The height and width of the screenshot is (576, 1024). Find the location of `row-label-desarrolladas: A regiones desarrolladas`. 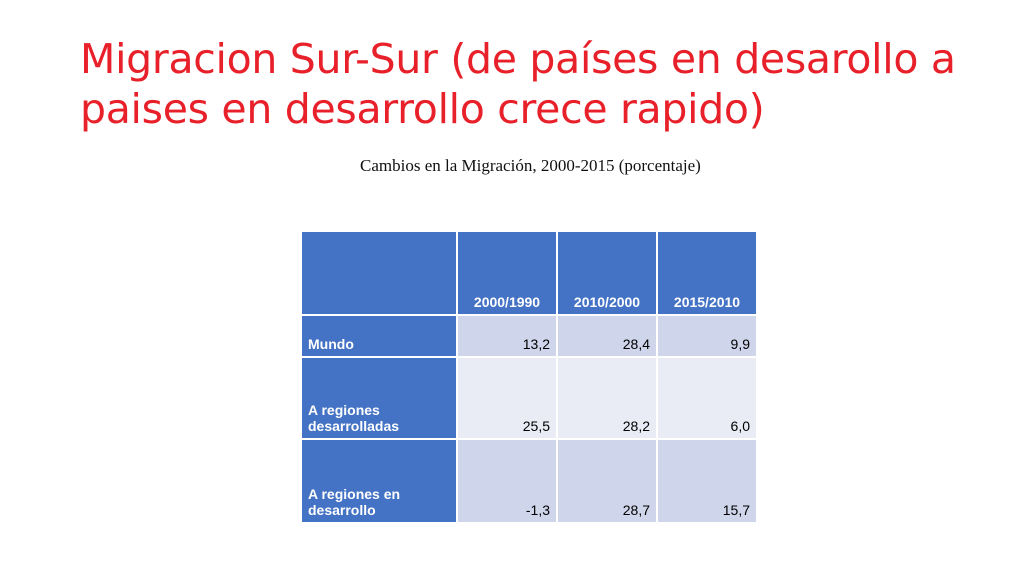

row-label-desarrolladas: A regiones desarrolladas is located at coordinates (379, 398).